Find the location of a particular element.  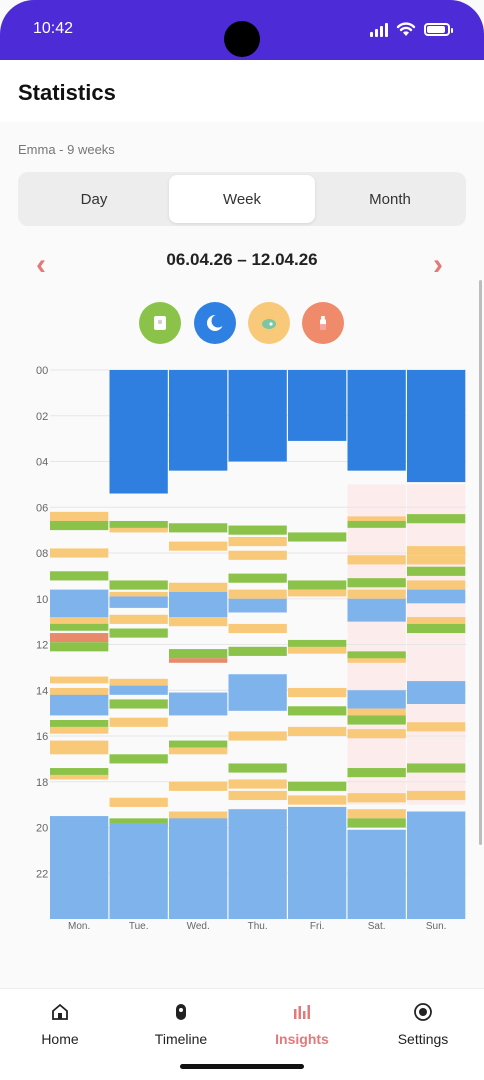

filter-feeding is located at coordinates (269, 323).